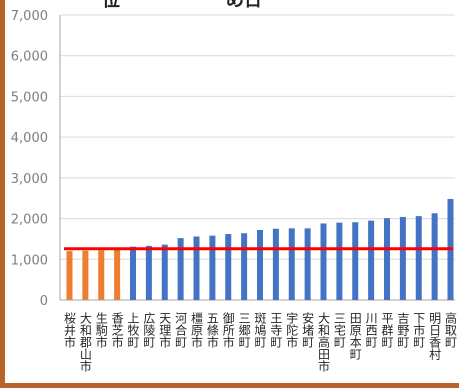 The width and height of the screenshot is (459, 388). I want to click on bar-安堵町, so click(307, 264).